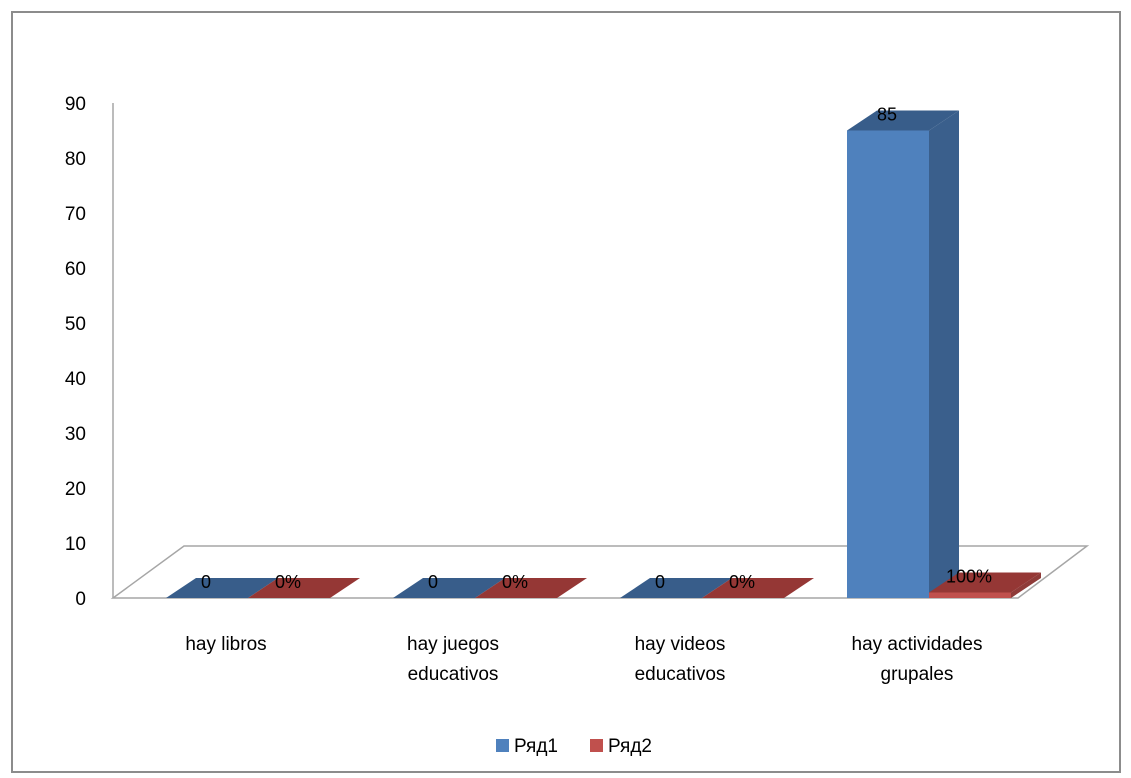  I want to click on x-tick-label: hay juegos, so click(453, 644).